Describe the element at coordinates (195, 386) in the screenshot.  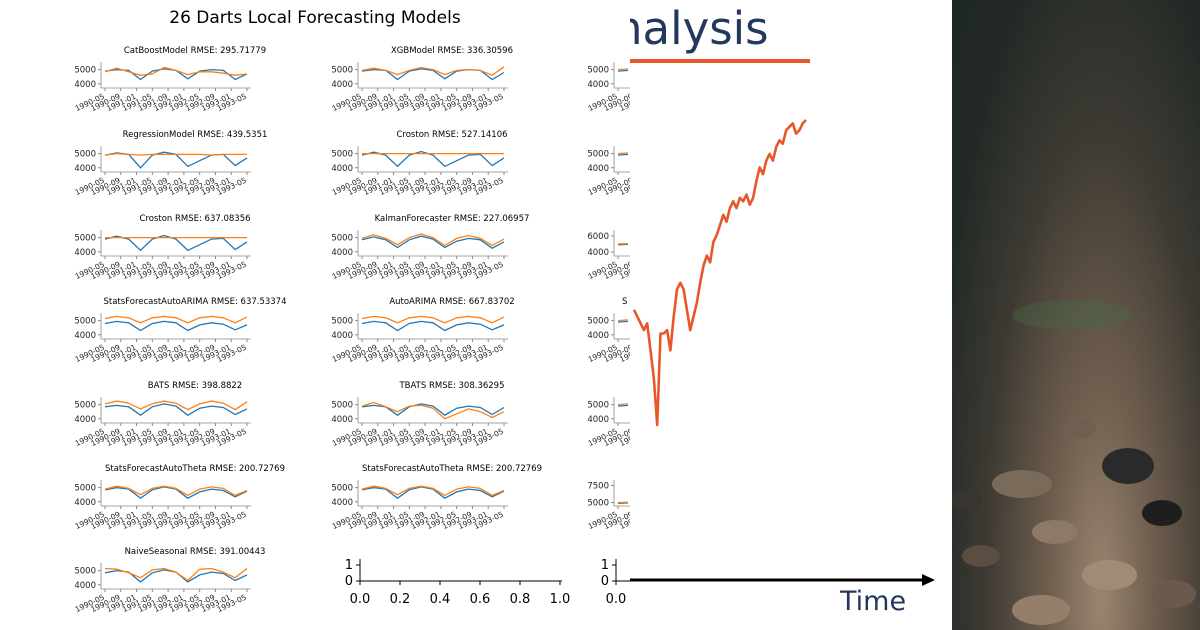
I see `panel-title: BATS RMSE: 398.8822` at that location.